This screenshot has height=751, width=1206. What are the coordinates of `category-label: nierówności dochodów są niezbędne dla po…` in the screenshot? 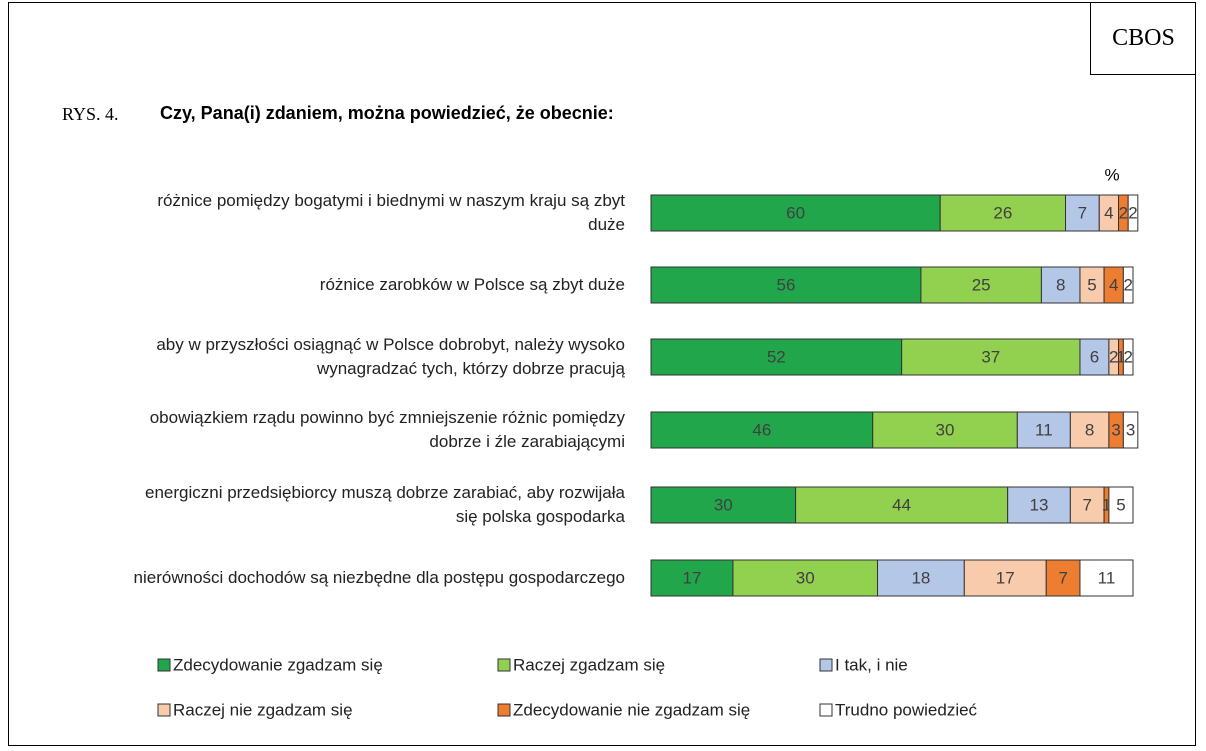 It's located at (379, 577).